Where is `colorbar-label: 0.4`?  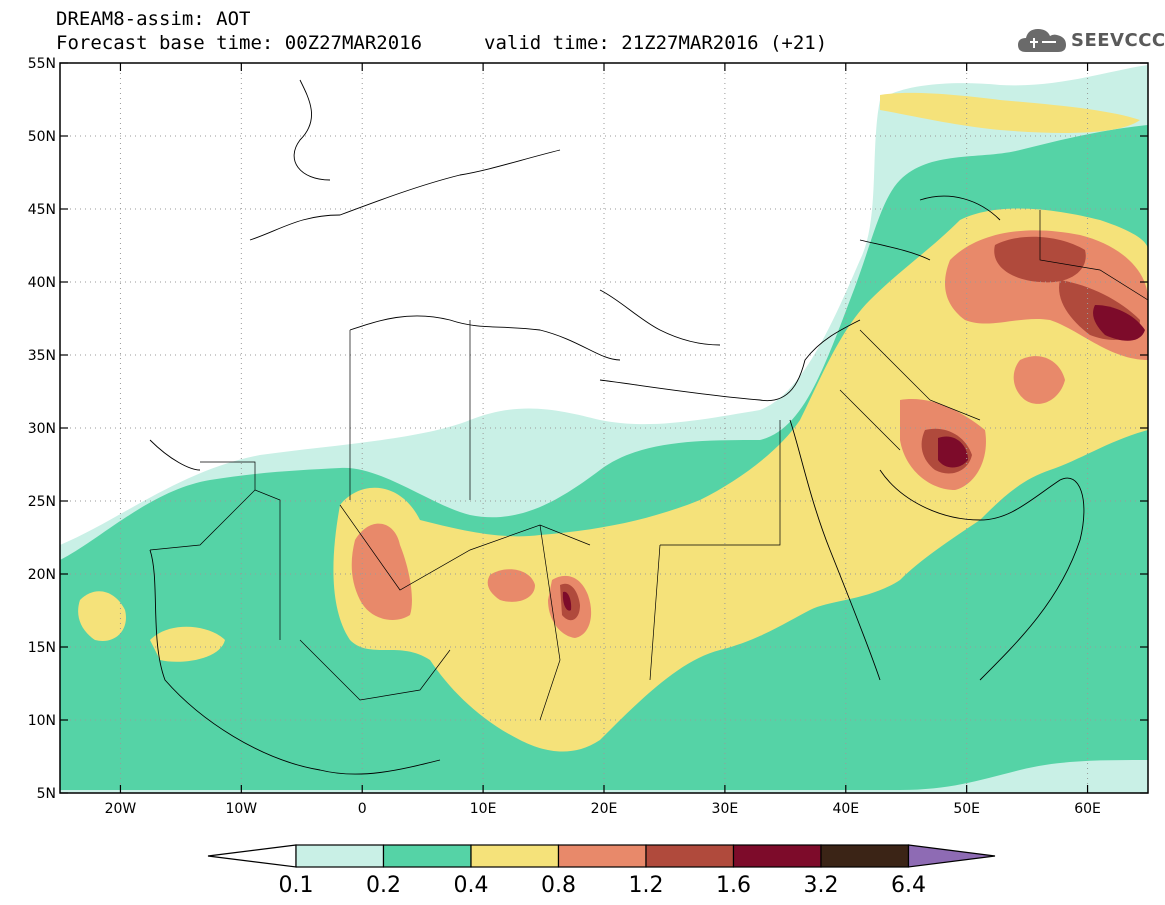
colorbar-label: 0.4 is located at coordinates (471, 885).